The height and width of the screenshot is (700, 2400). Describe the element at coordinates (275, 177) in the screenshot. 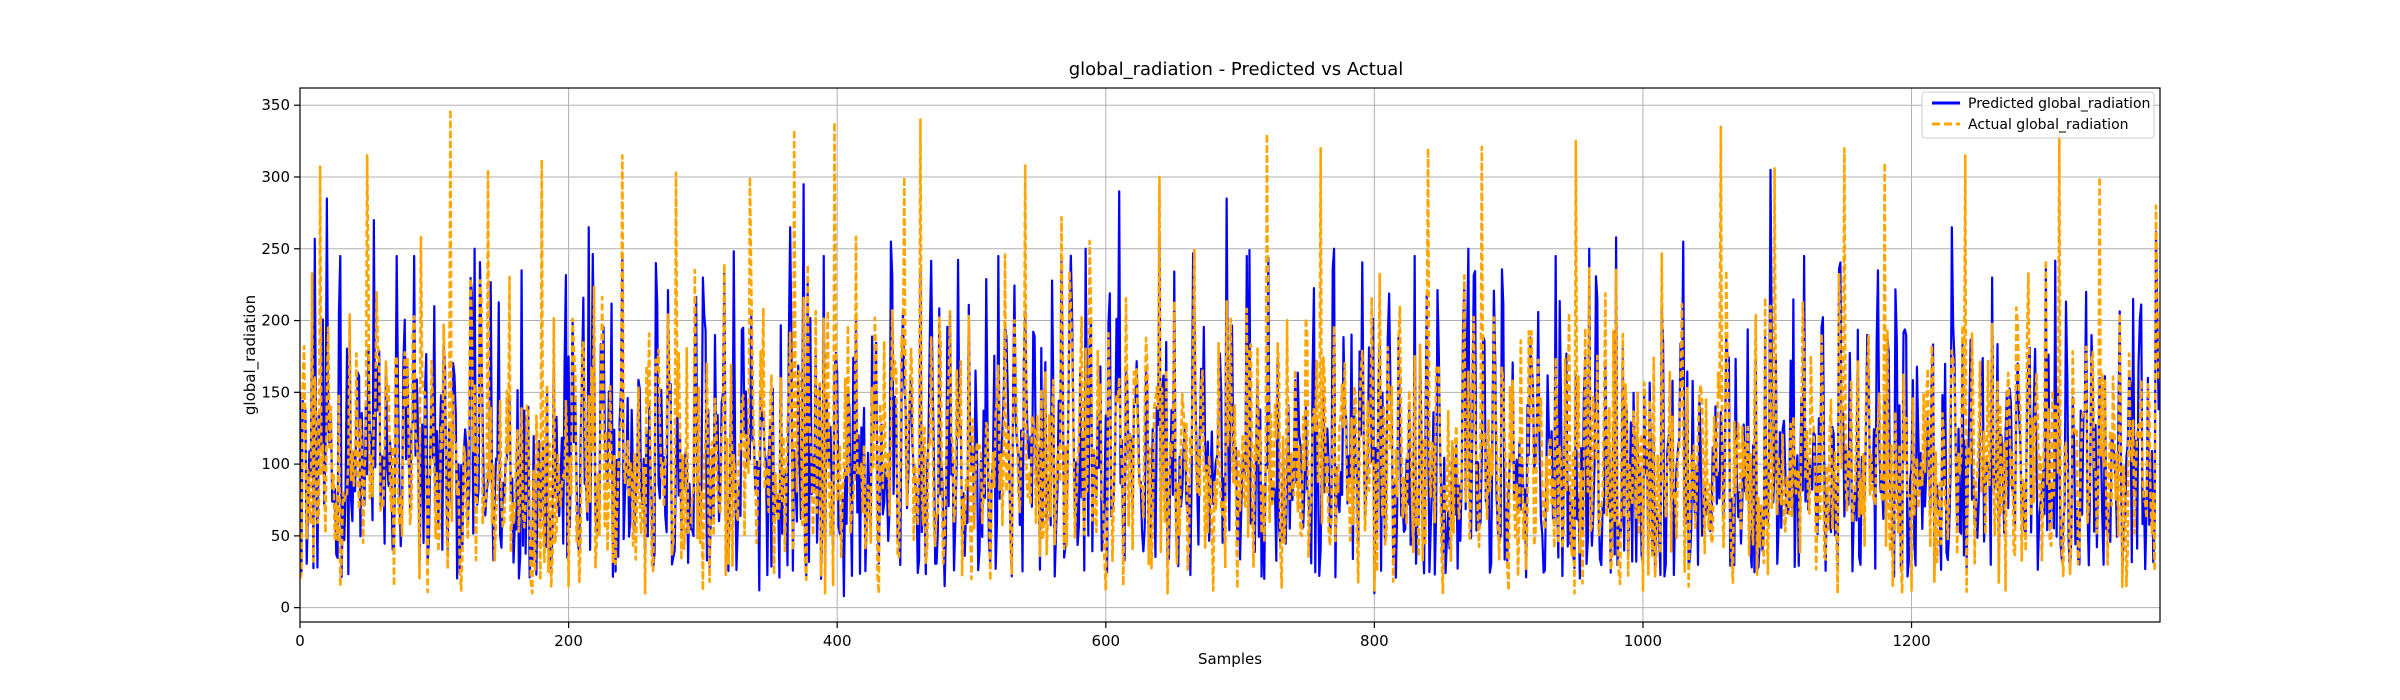

I see `y-tick-label: 300` at that location.